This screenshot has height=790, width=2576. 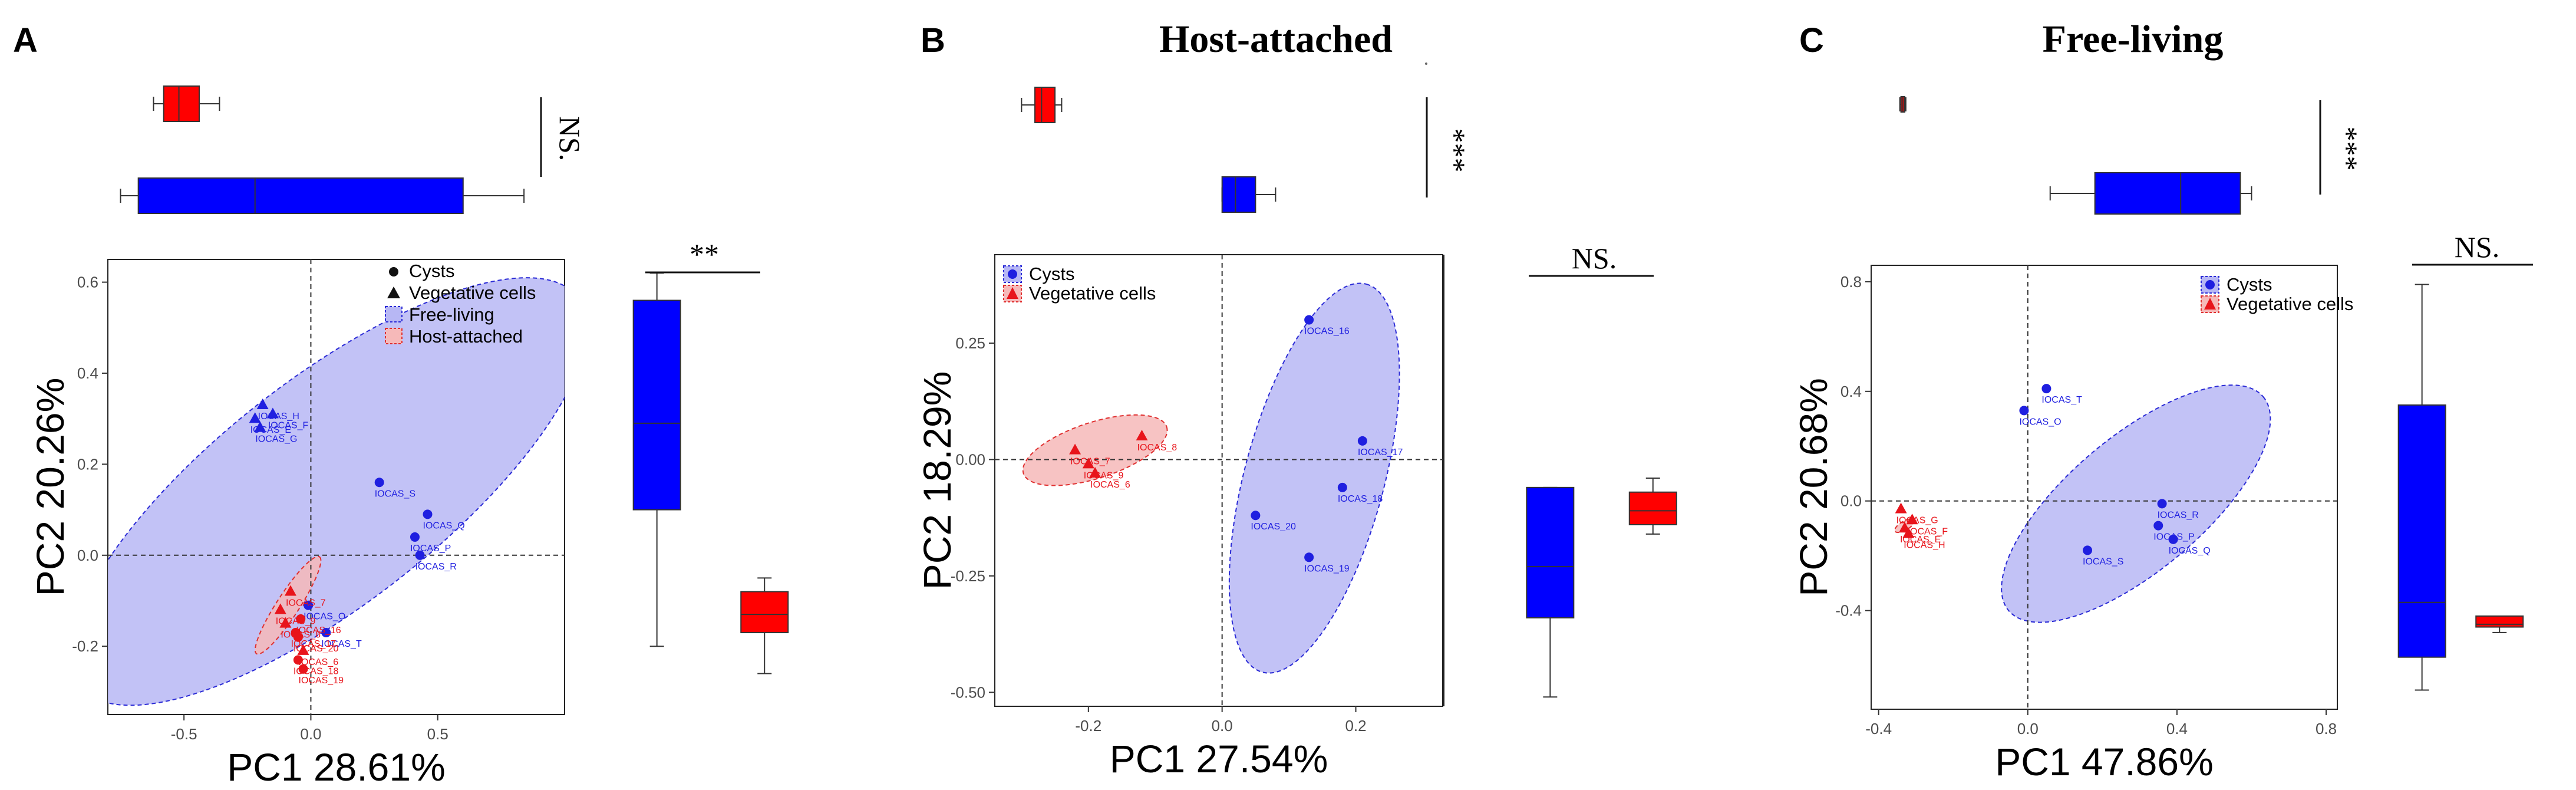 What do you see at coordinates (2136, 503) in the screenshot?
I see `ellipse-cysts` at bounding box center [2136, 503].